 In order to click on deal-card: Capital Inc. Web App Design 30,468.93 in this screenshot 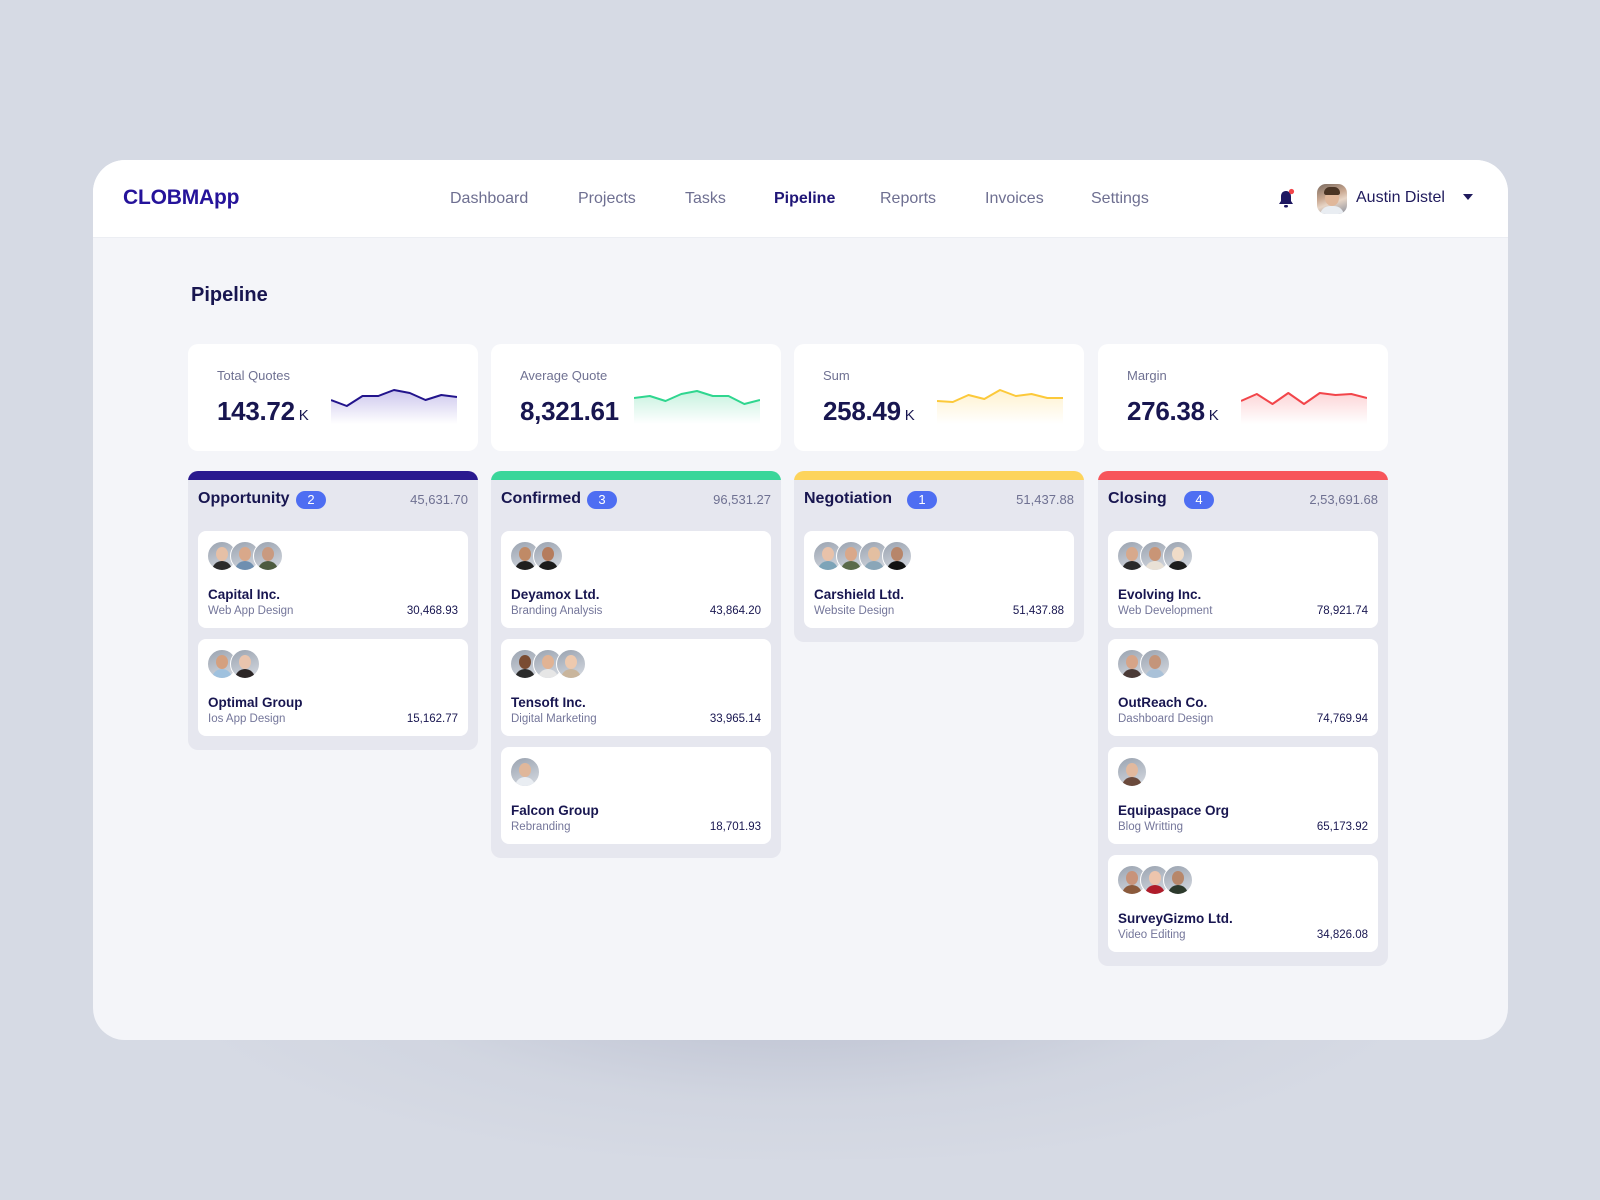, I will do `click(333, 579)`.